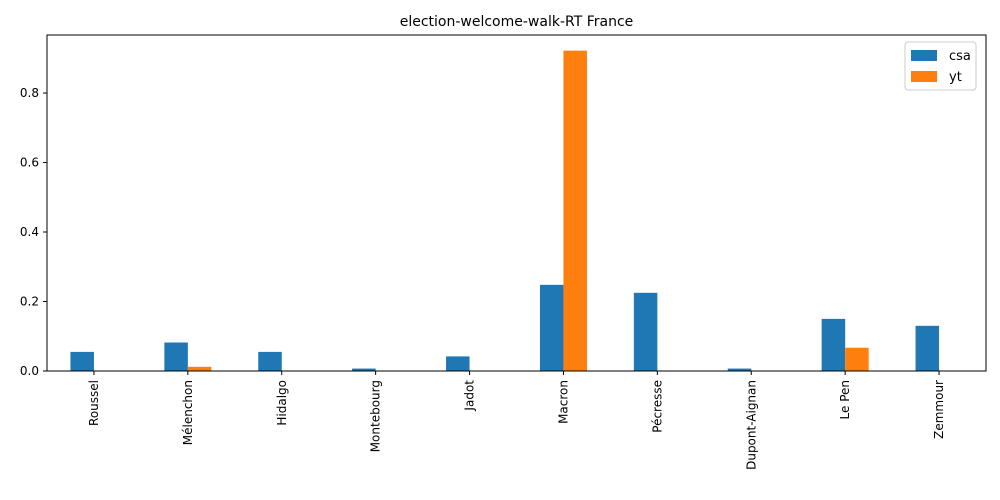 This screenshot has height=500, width=1000. I want to click on y-tick-label: 0.6, so click(29, 163).